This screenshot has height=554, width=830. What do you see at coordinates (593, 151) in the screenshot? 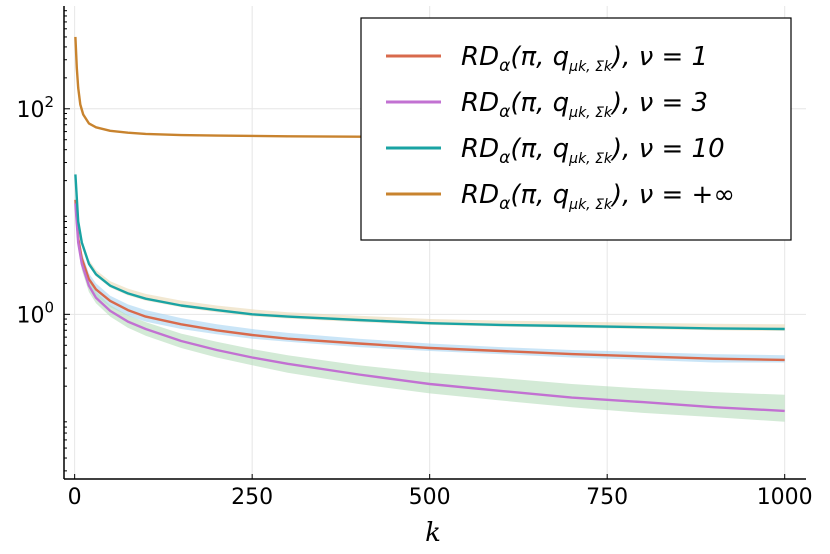
I see `legend-label: RDα(π, qμk, Σk), ν = 10` at bounding box center [593, 151].